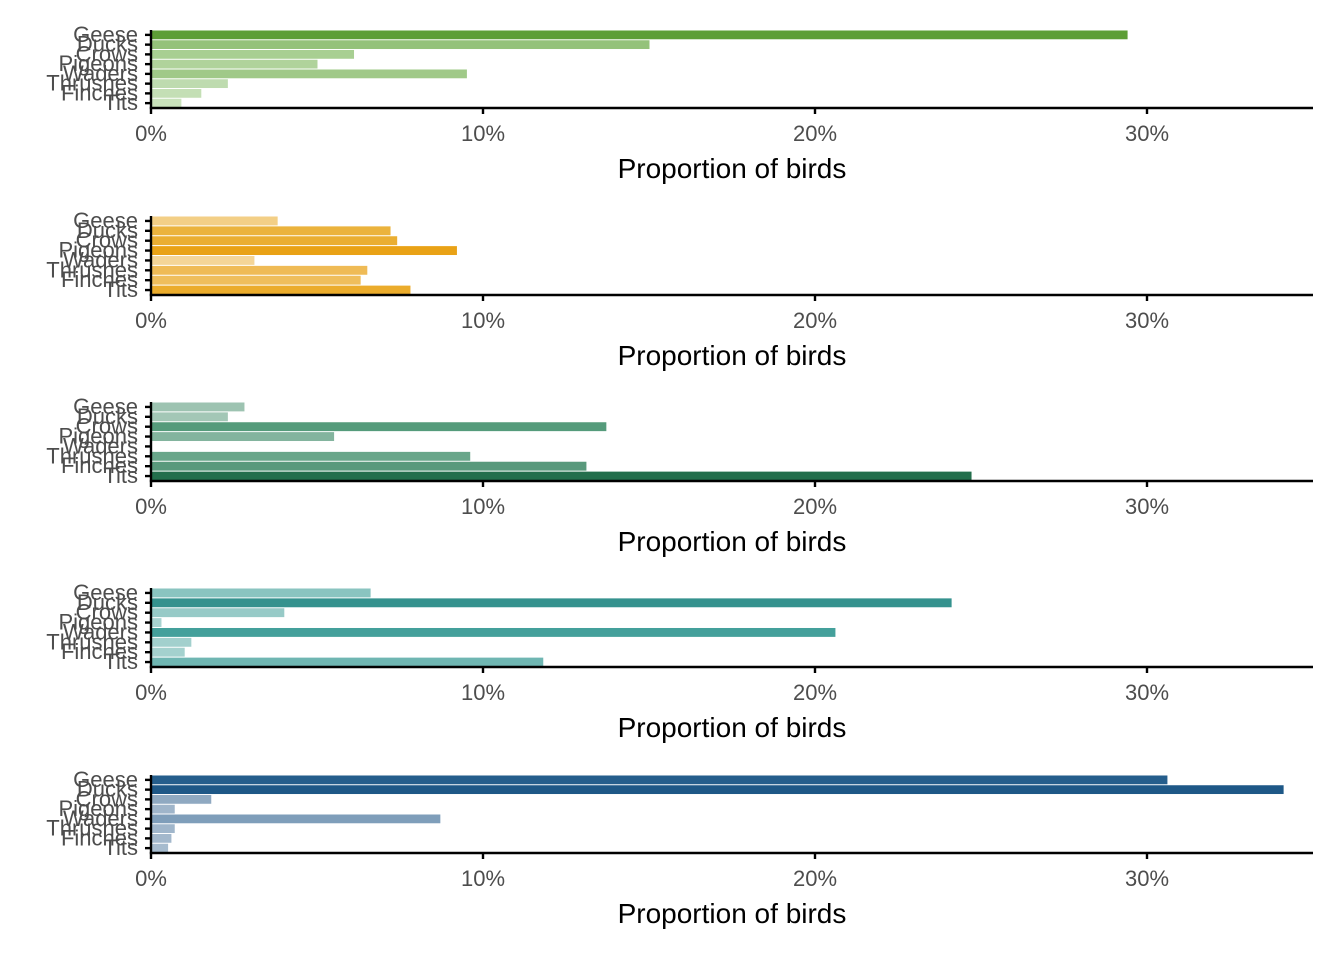 The width and height of the screenshot is (1344, 965). Describe the element at coordinates (296, 819) in the screenshot. I see `bar-waders` at that location.